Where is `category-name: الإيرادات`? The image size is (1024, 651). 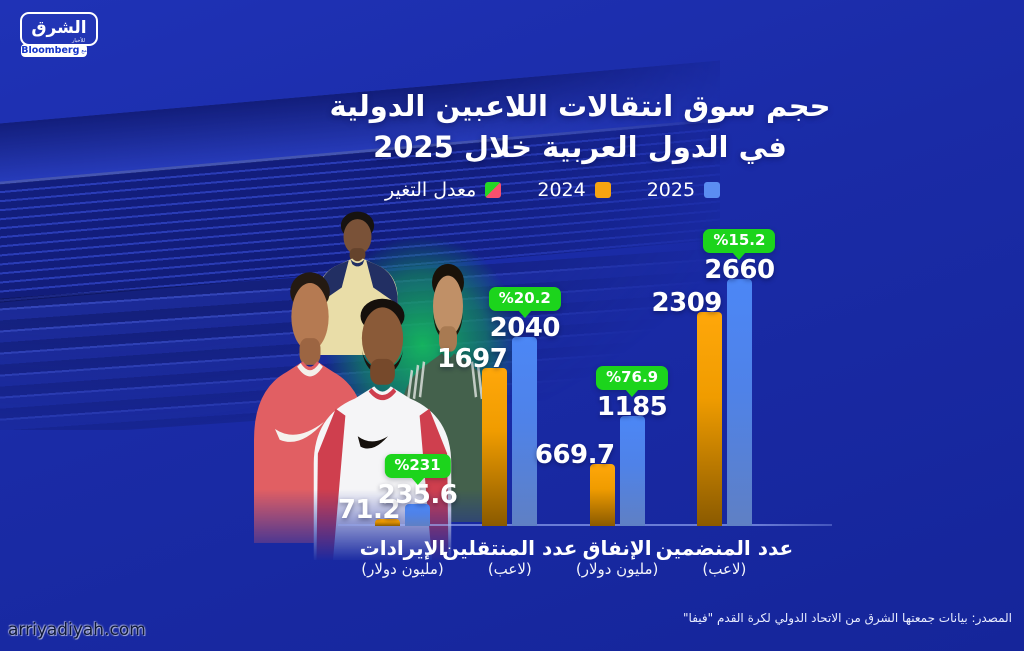 category-name: الإيرادات is located at coordinates (402, 548).